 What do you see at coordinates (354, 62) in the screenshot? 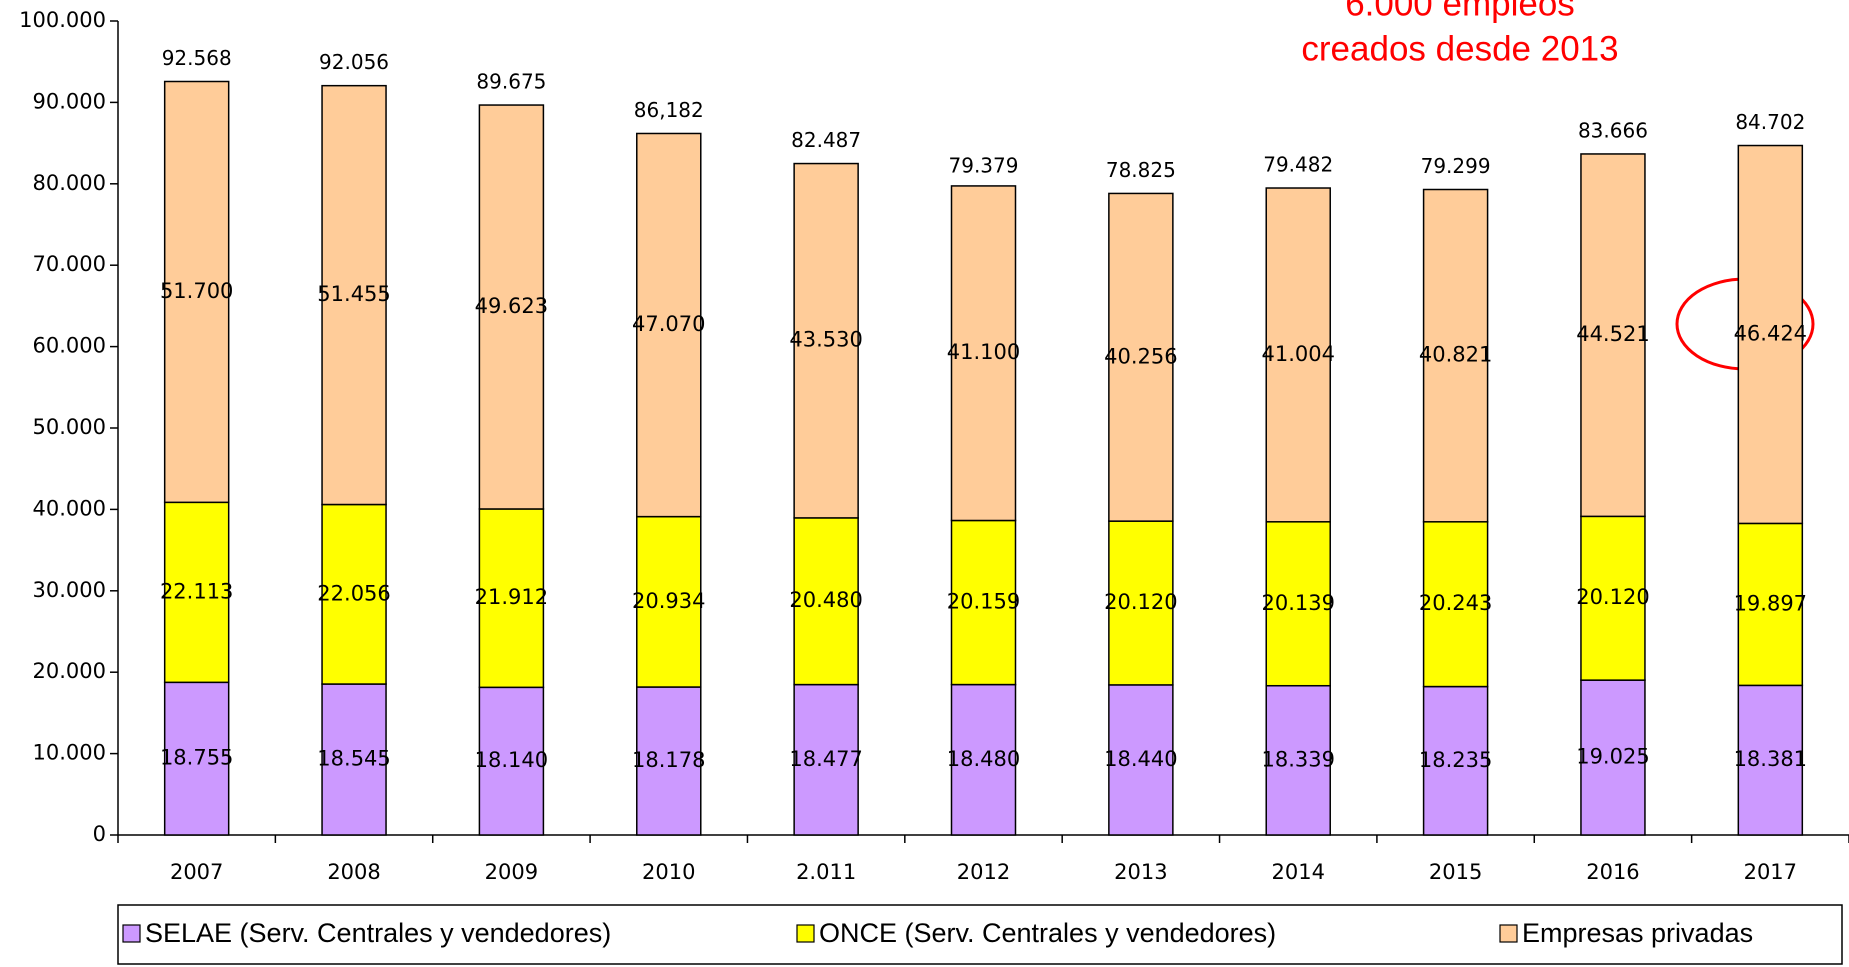
I see `total-label: 92.056` at bounding box center [354, 62].